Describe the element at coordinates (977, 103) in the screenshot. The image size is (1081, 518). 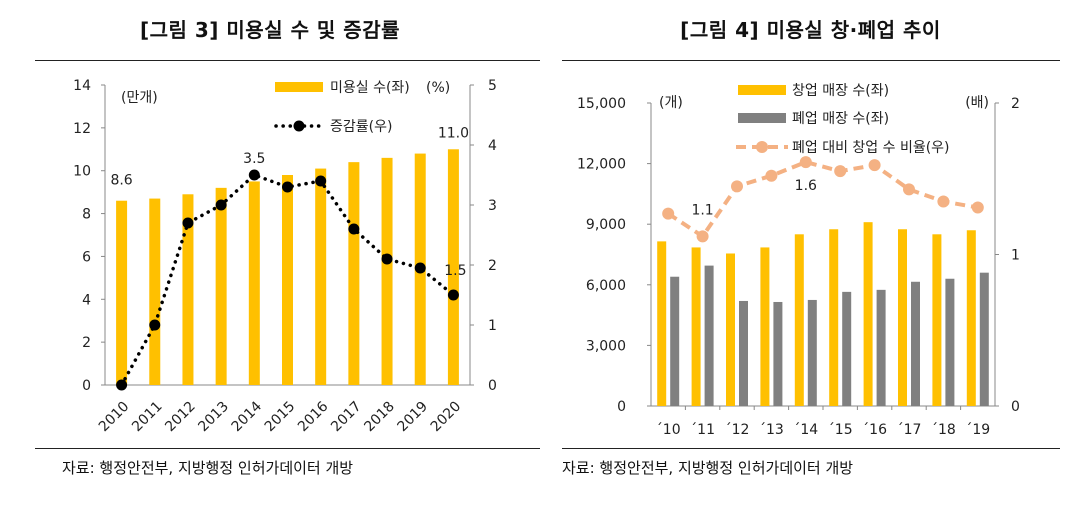
I see `right-axis-unit: (배)` at that location.